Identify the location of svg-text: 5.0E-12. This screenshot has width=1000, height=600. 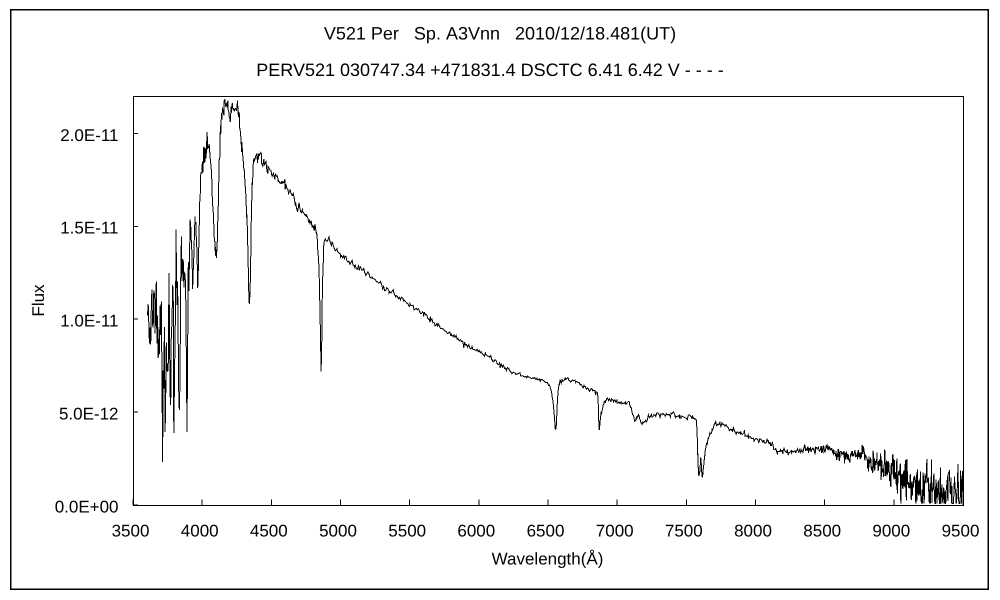
(89, 413).